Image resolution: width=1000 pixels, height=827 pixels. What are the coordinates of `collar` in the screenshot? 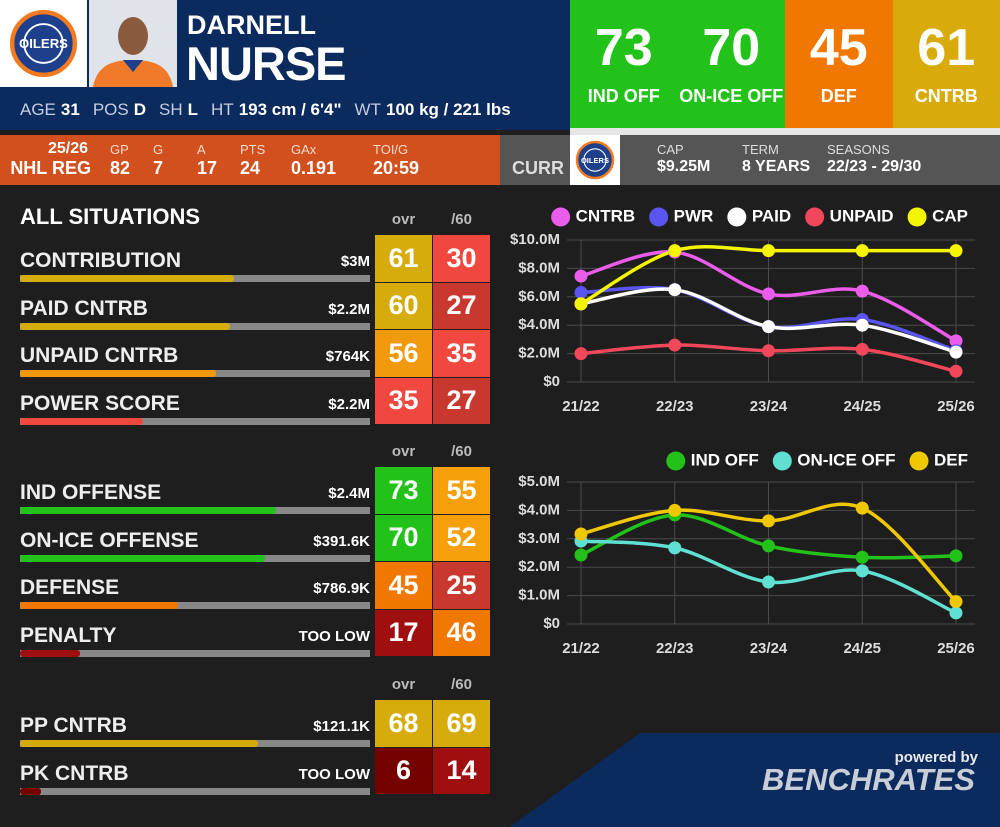 It's located at (133, 66).